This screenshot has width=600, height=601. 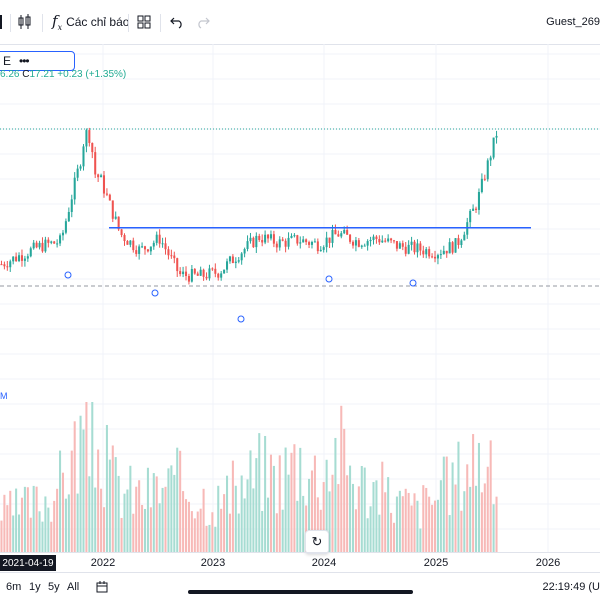 What do you see at coordinates (300, 562) in the screenshot?
I see `time-axis: 2022 2023 2024 2025 2026` at bounding box center [300, 562].